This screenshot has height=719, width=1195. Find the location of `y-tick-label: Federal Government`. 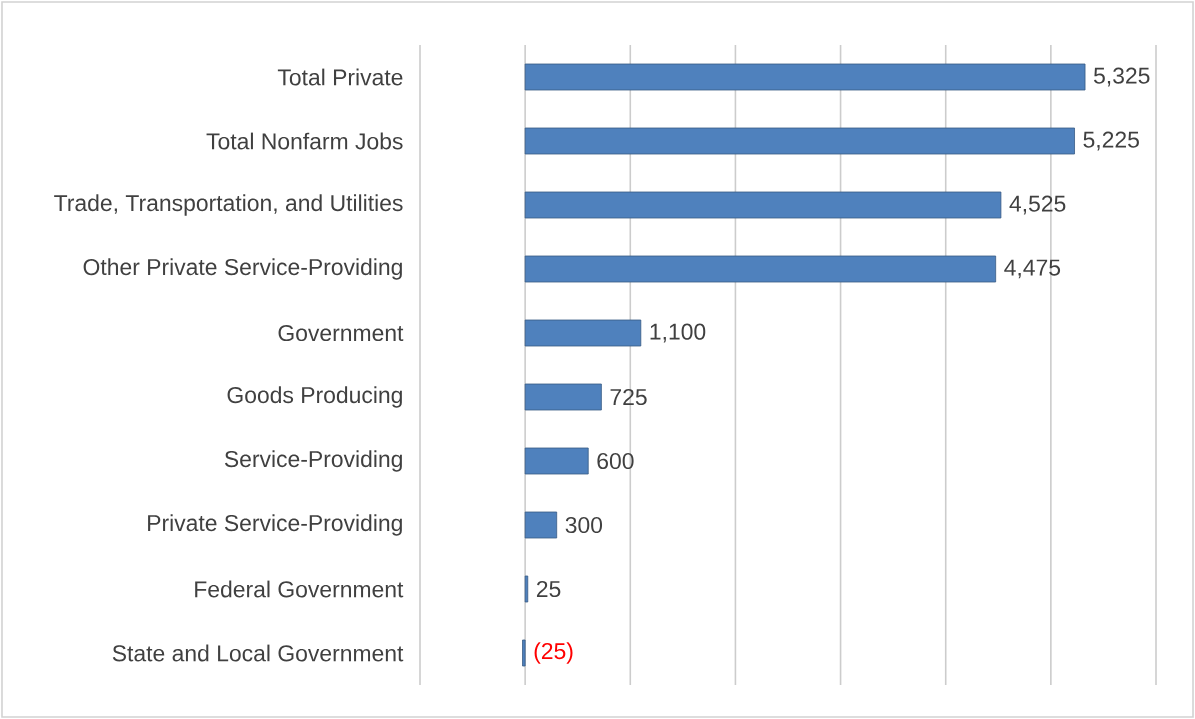

y-tick-label: Federal Government is located at coordinates (299, 589).